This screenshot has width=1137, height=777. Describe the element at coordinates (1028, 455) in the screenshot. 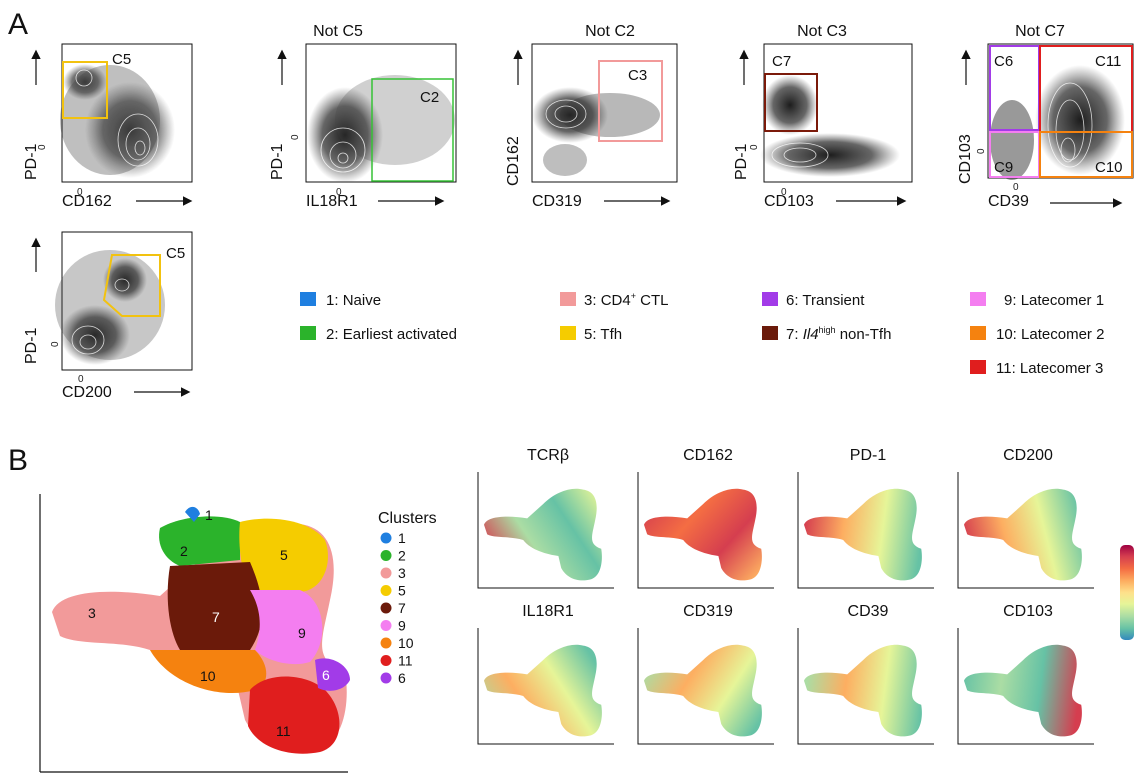

I see `feature-plot-title: CD200` at that location.